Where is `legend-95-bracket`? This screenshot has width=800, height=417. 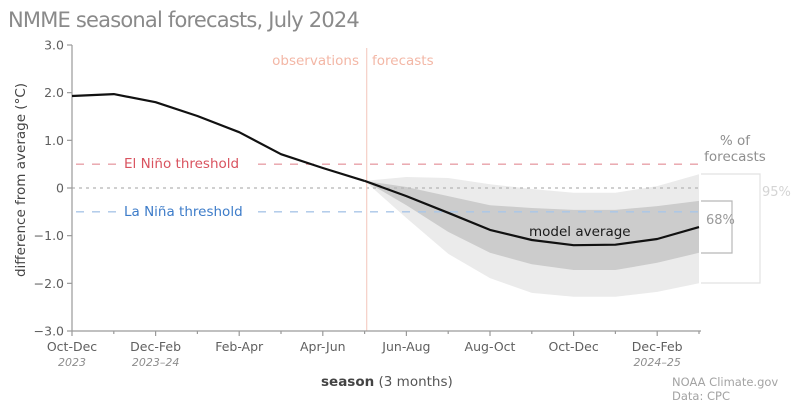 legend-95-bracket is located at coordinates (731, 228).